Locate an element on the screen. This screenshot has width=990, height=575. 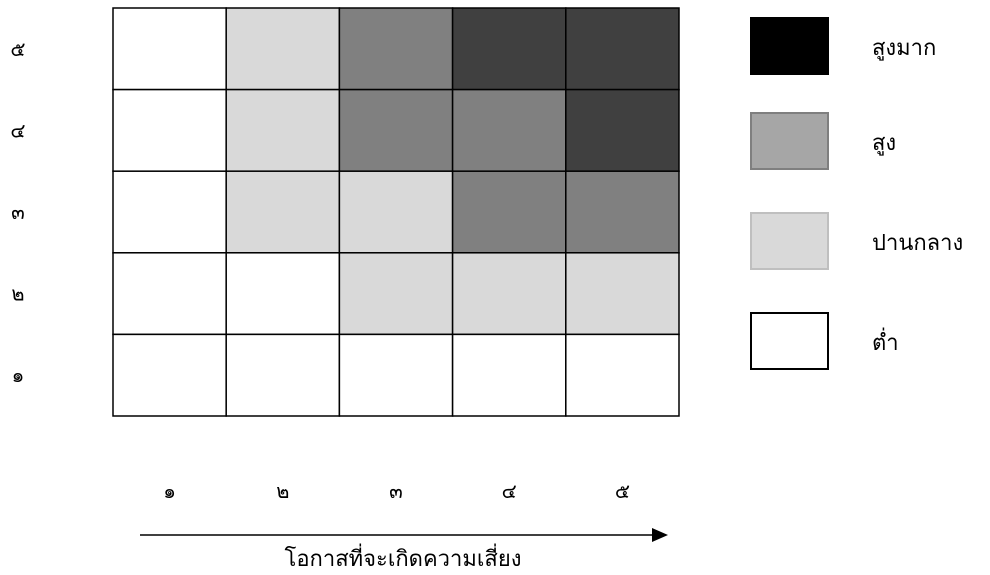
heatmap-cell-x3-y5 is located at coordinates (396, 49).